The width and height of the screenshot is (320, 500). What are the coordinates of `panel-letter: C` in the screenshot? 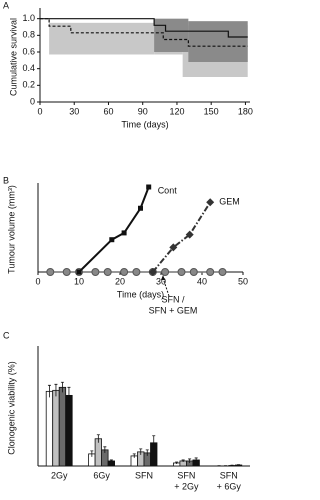 It's located at (6, 335).